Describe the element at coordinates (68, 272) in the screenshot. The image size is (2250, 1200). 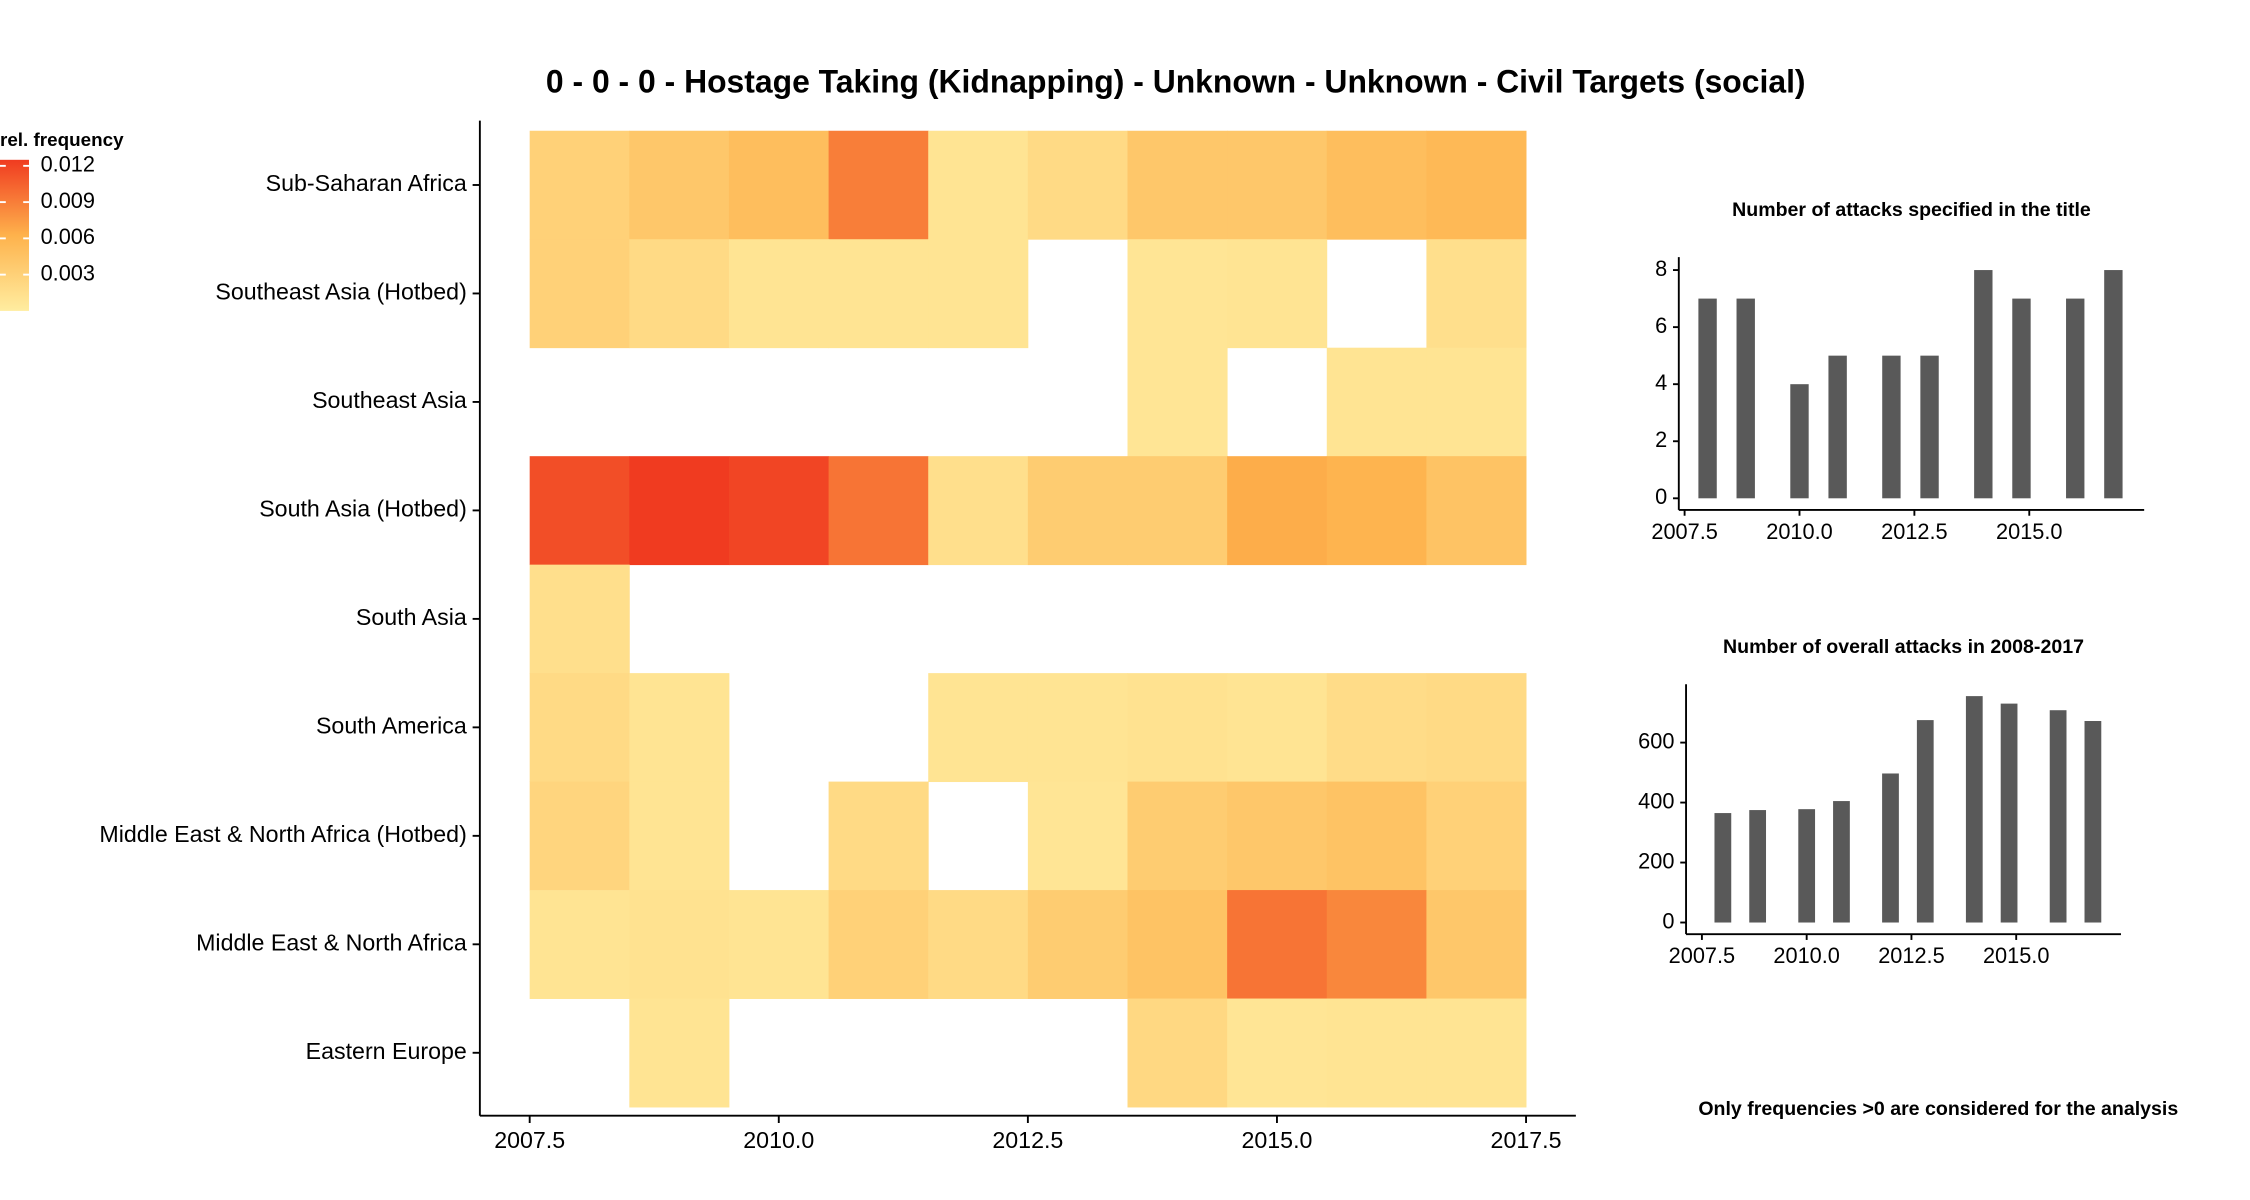
I see `legend-label: 0.003` at that location.